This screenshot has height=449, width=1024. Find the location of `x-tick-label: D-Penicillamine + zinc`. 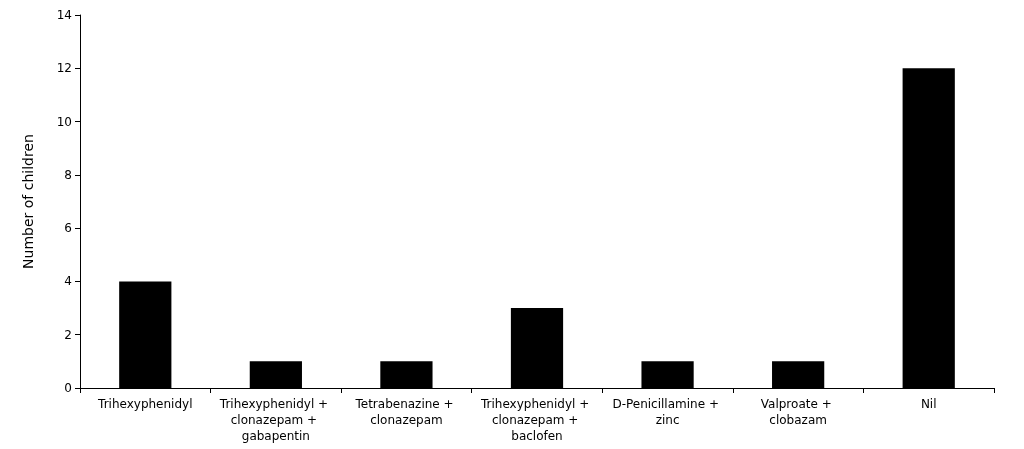

x-tick-label: D-Penicillamine + zinc is located at coordinates (667, 412).